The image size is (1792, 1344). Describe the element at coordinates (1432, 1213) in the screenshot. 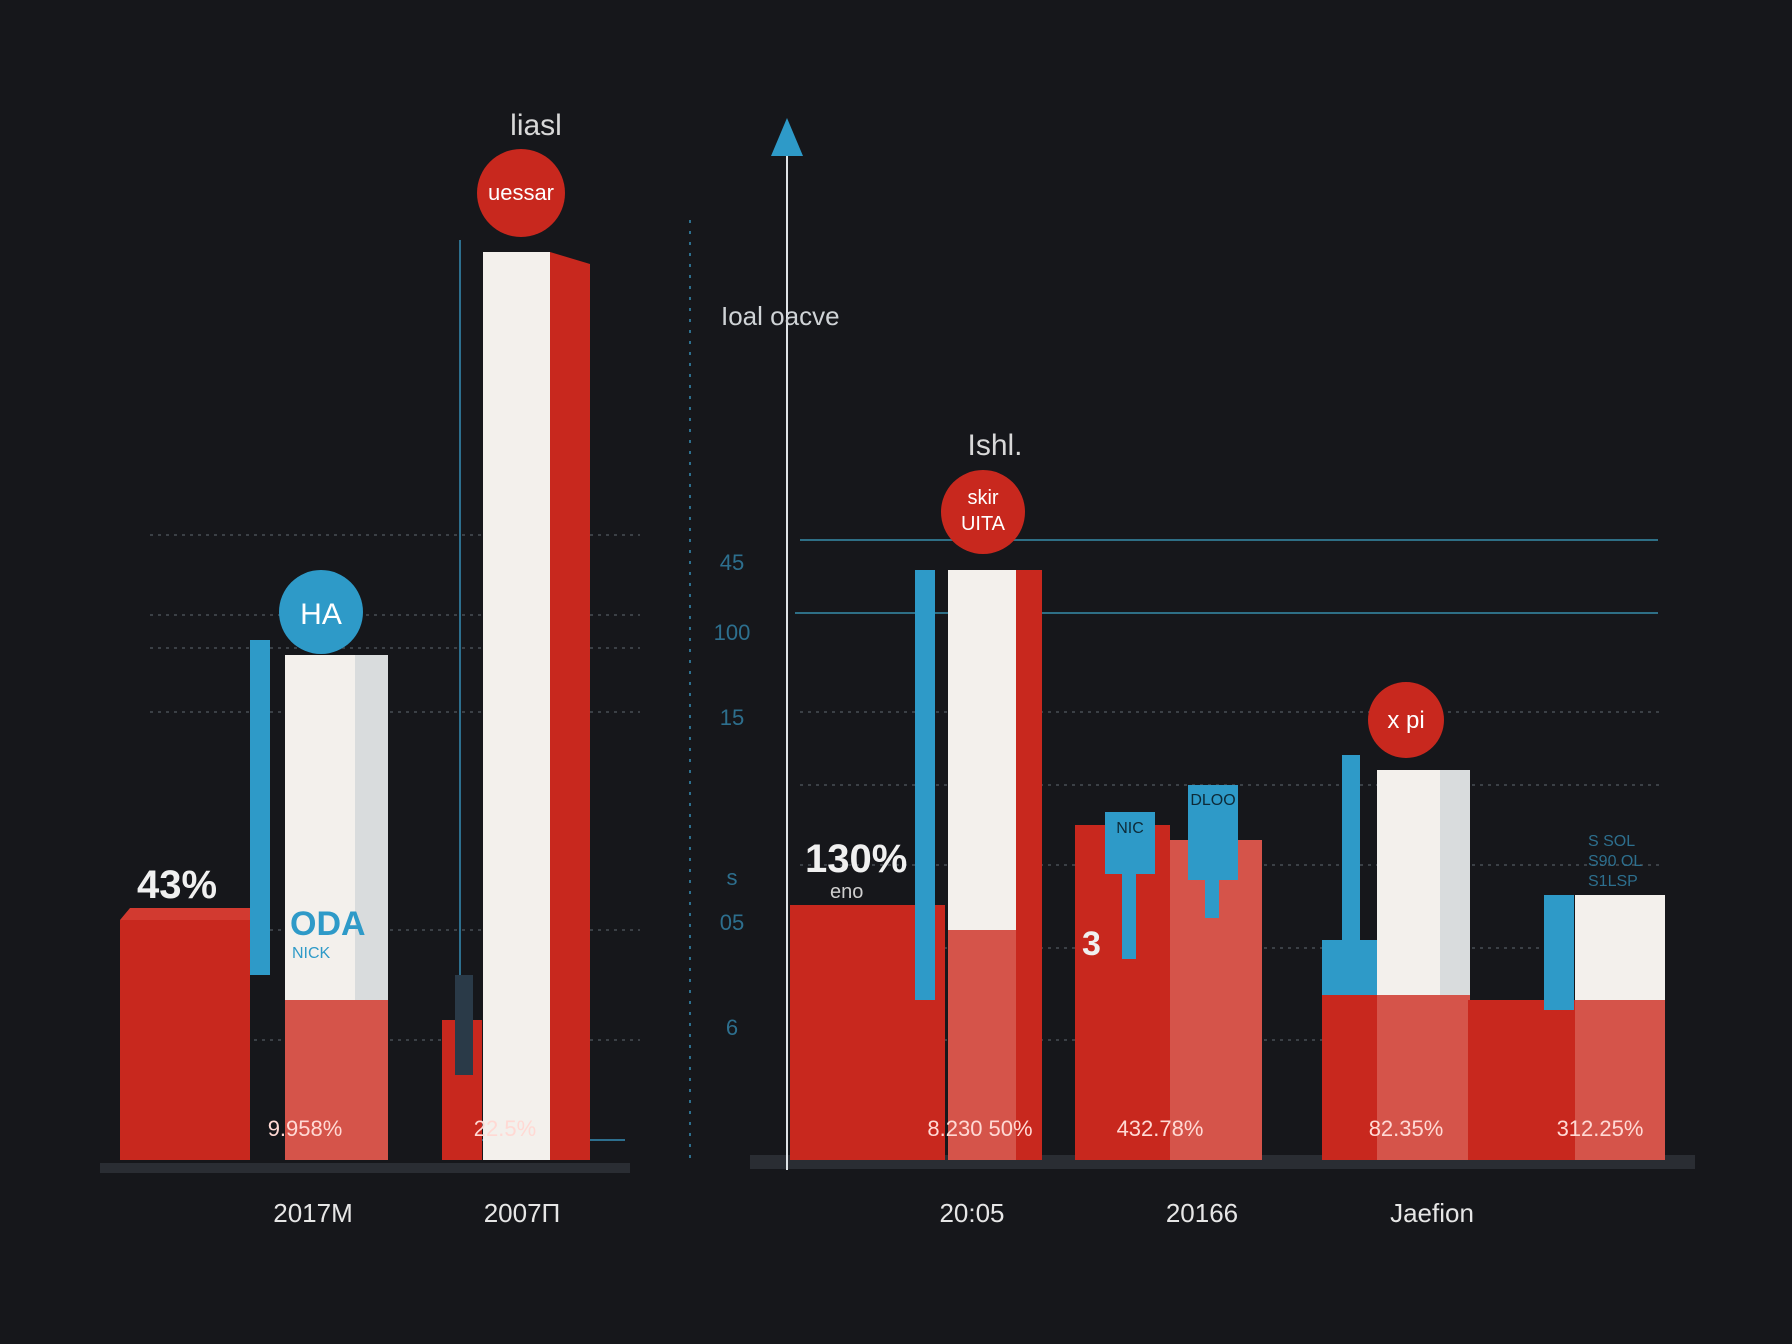

I see `x-tick-label: Jaefion` at that location.